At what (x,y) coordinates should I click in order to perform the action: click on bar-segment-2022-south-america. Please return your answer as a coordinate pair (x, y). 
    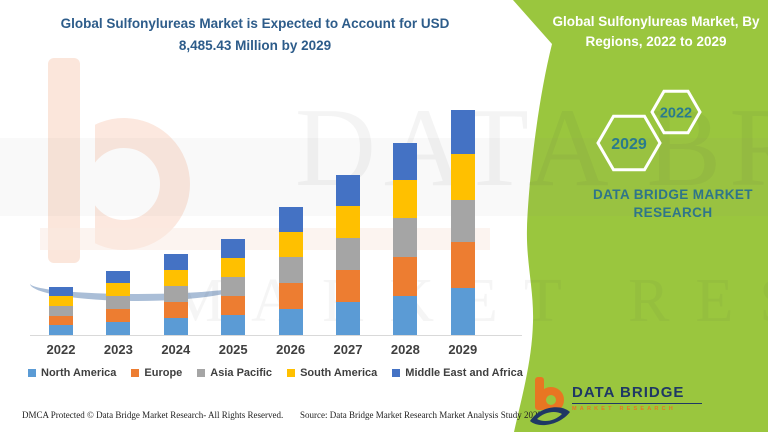
    Looking at the image, I should click on (61, 301).